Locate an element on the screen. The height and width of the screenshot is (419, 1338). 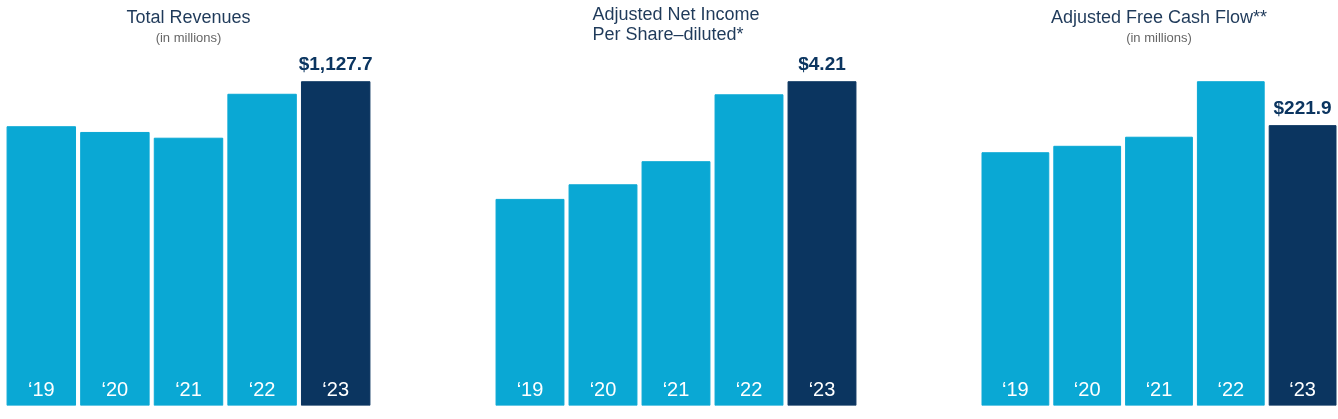
chart-title: Adjusted Net Income Per Share–diluted* is located at coordinates (676, 23).